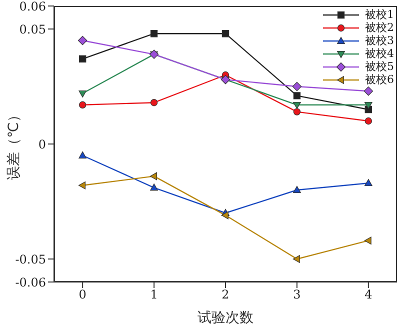  What do you see at coordinates (82, 295) in the screenshot?
I see `x-tick-label: 0` at bounding box center [82, 295].